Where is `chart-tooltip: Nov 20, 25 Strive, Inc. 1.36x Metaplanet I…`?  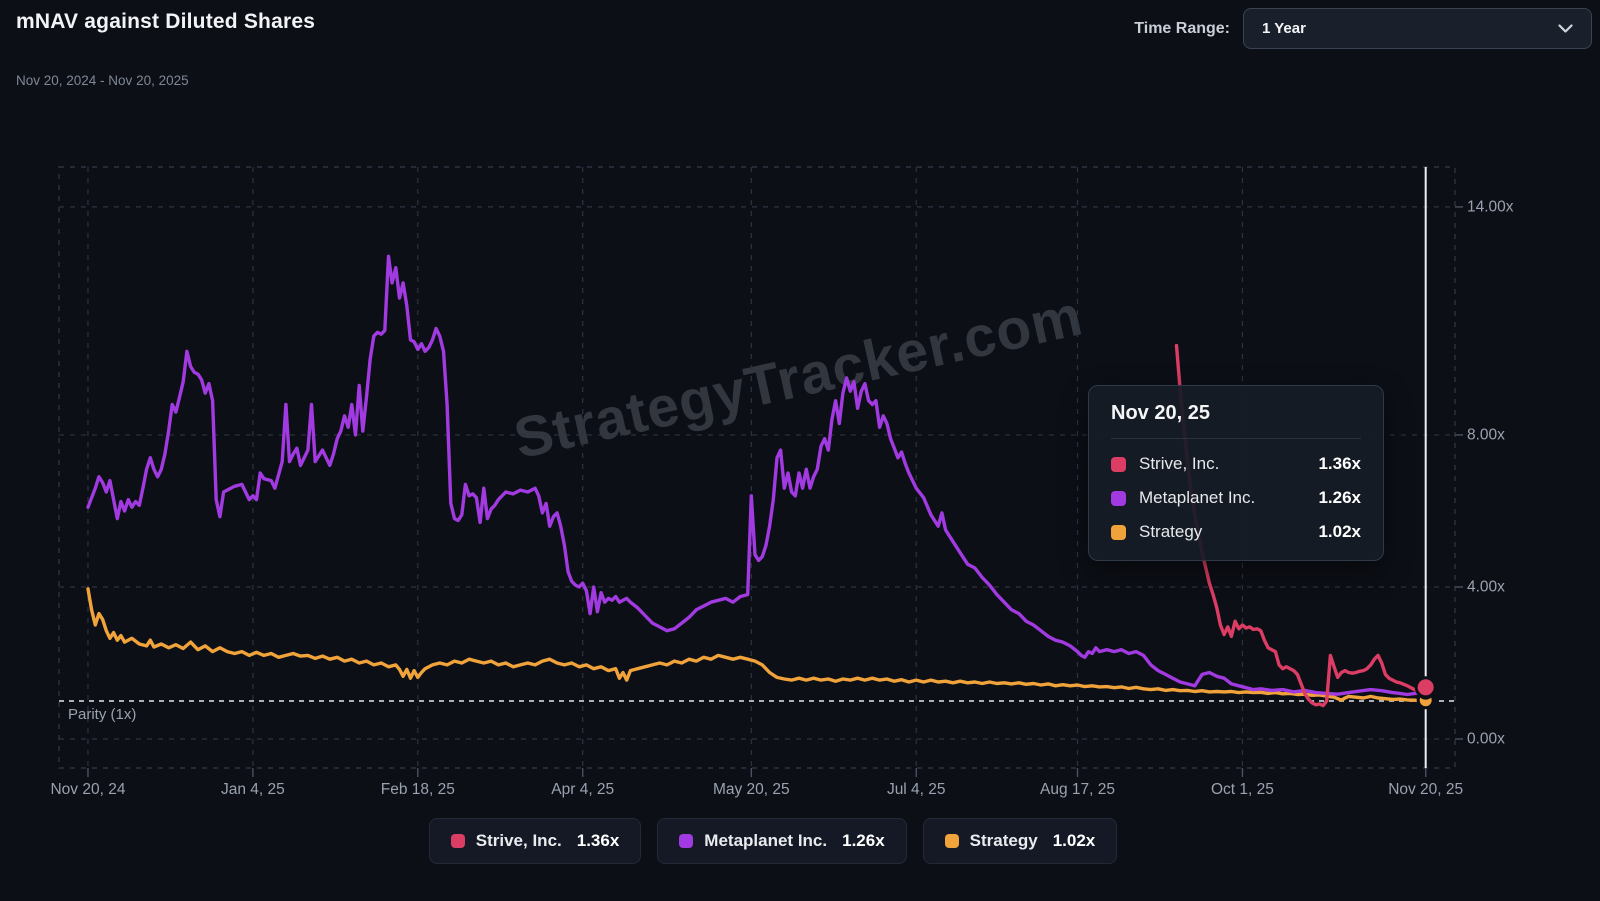
chart-tooltip: Nov 20, 25 Strive, Inc. 1.36x Metaplanet I… is located at coordinates (1236, 473).